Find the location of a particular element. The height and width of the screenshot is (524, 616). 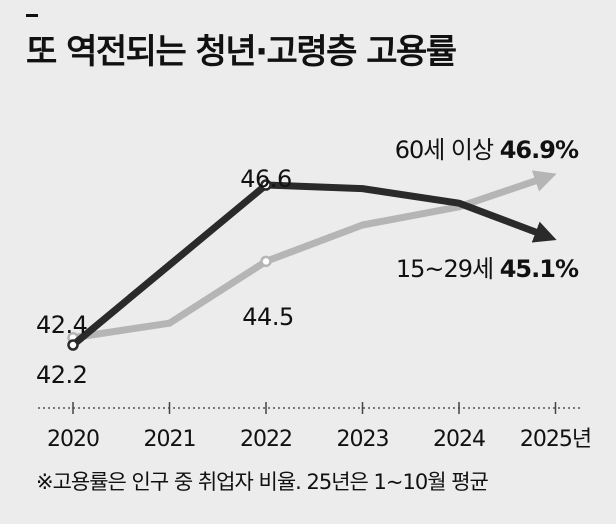

data-label: 42.2 is located at coordinates (61, 375).